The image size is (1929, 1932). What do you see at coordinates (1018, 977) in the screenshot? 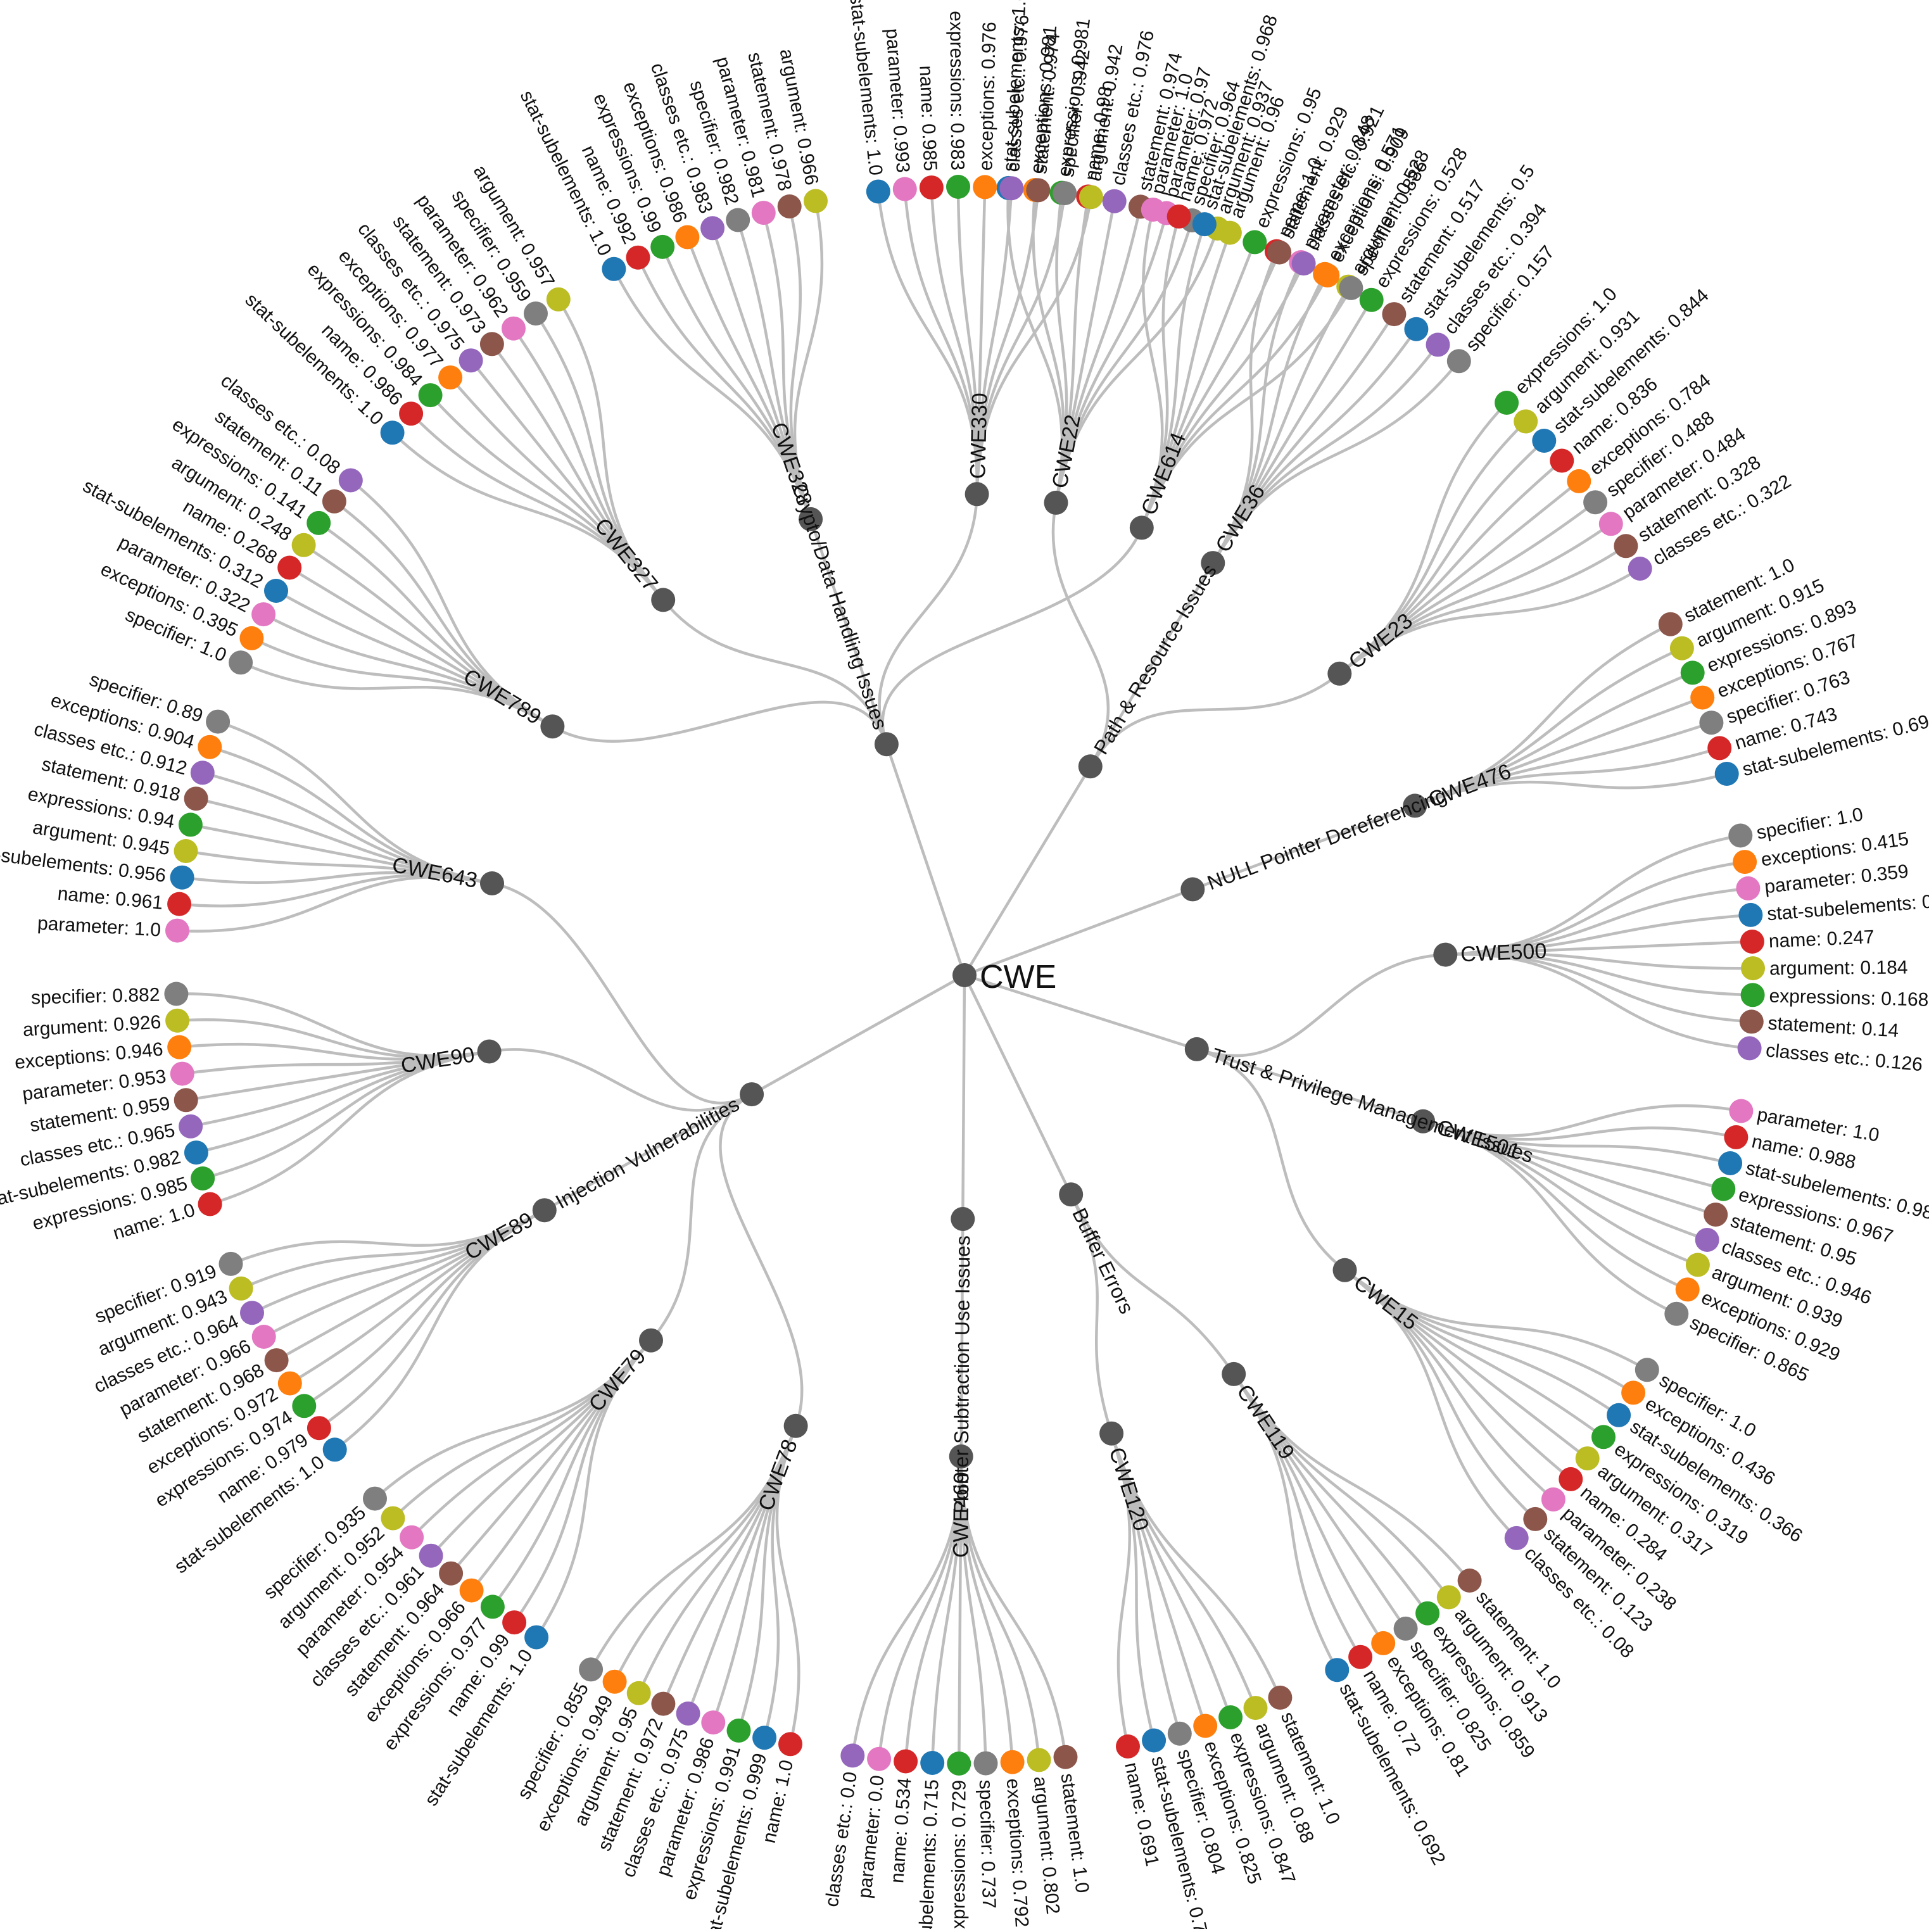
I see `root-label: CWE` at bounding box center [1018, 977].